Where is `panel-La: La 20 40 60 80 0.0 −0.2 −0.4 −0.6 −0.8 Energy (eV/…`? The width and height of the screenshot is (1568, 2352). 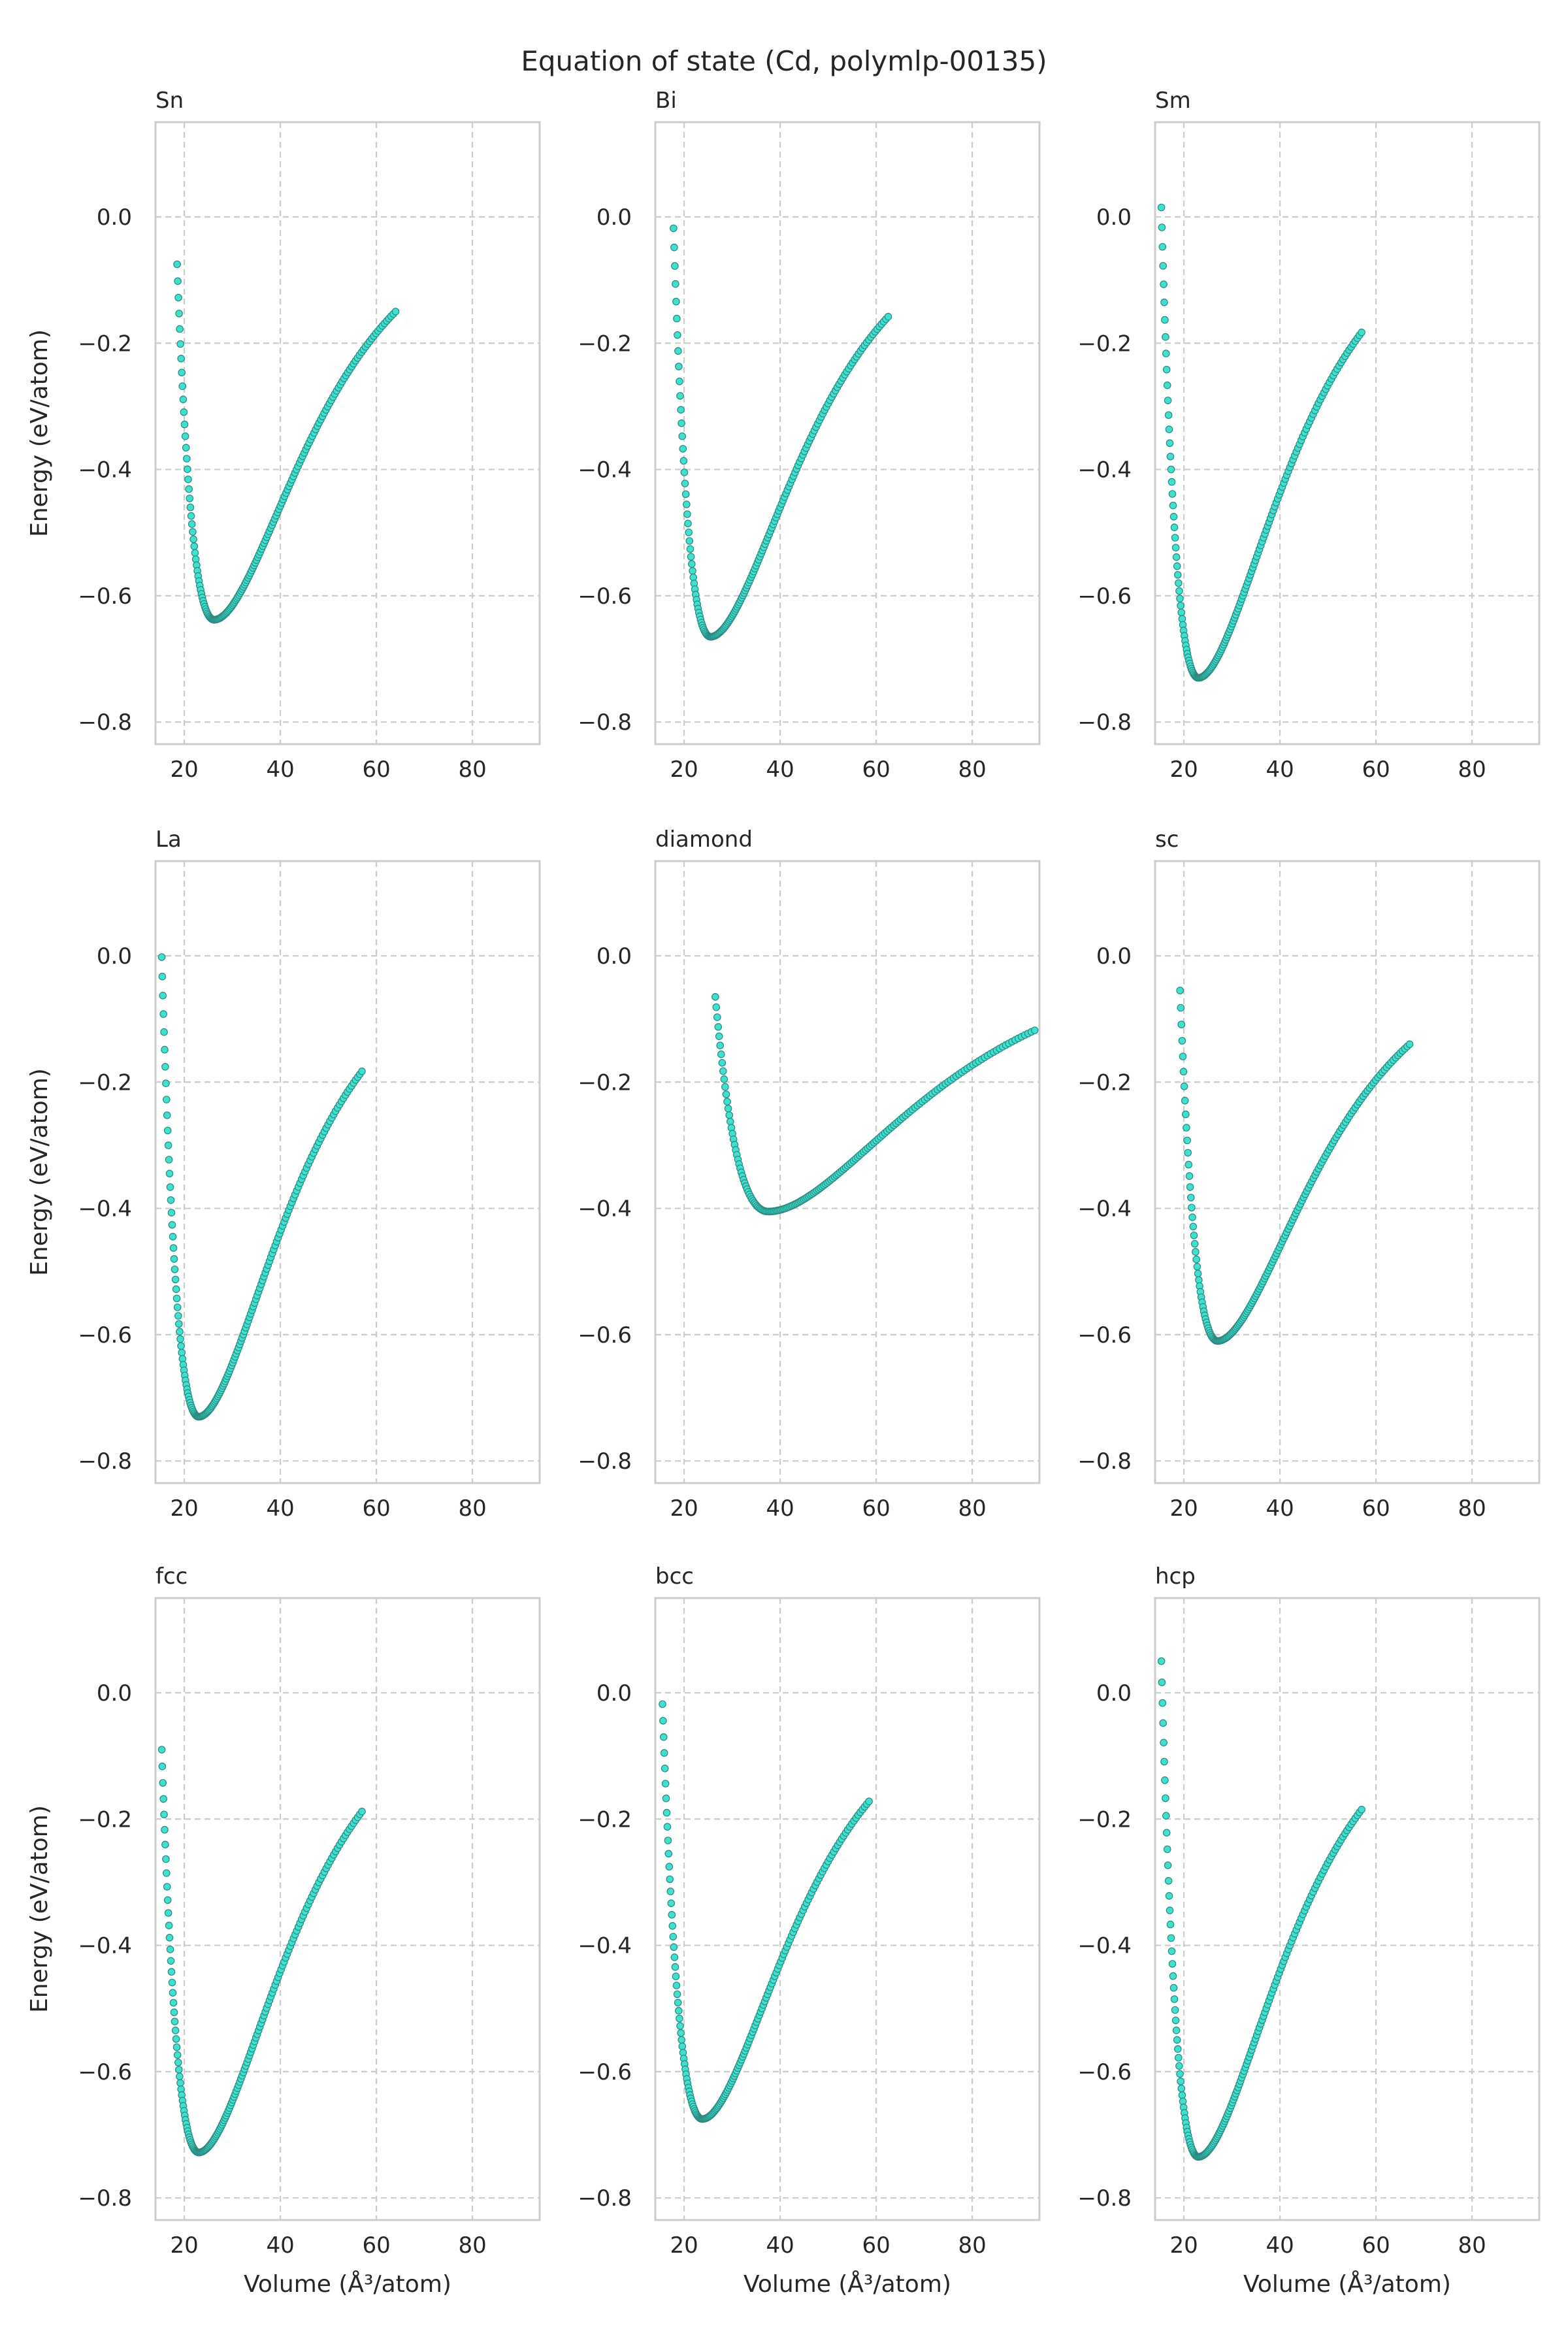
panel-La: La 20 40 60 80 0.0 −0.2 −0.4 −0.6 −0.8 Energy (eV/… is located at coordinates (283, 1174).